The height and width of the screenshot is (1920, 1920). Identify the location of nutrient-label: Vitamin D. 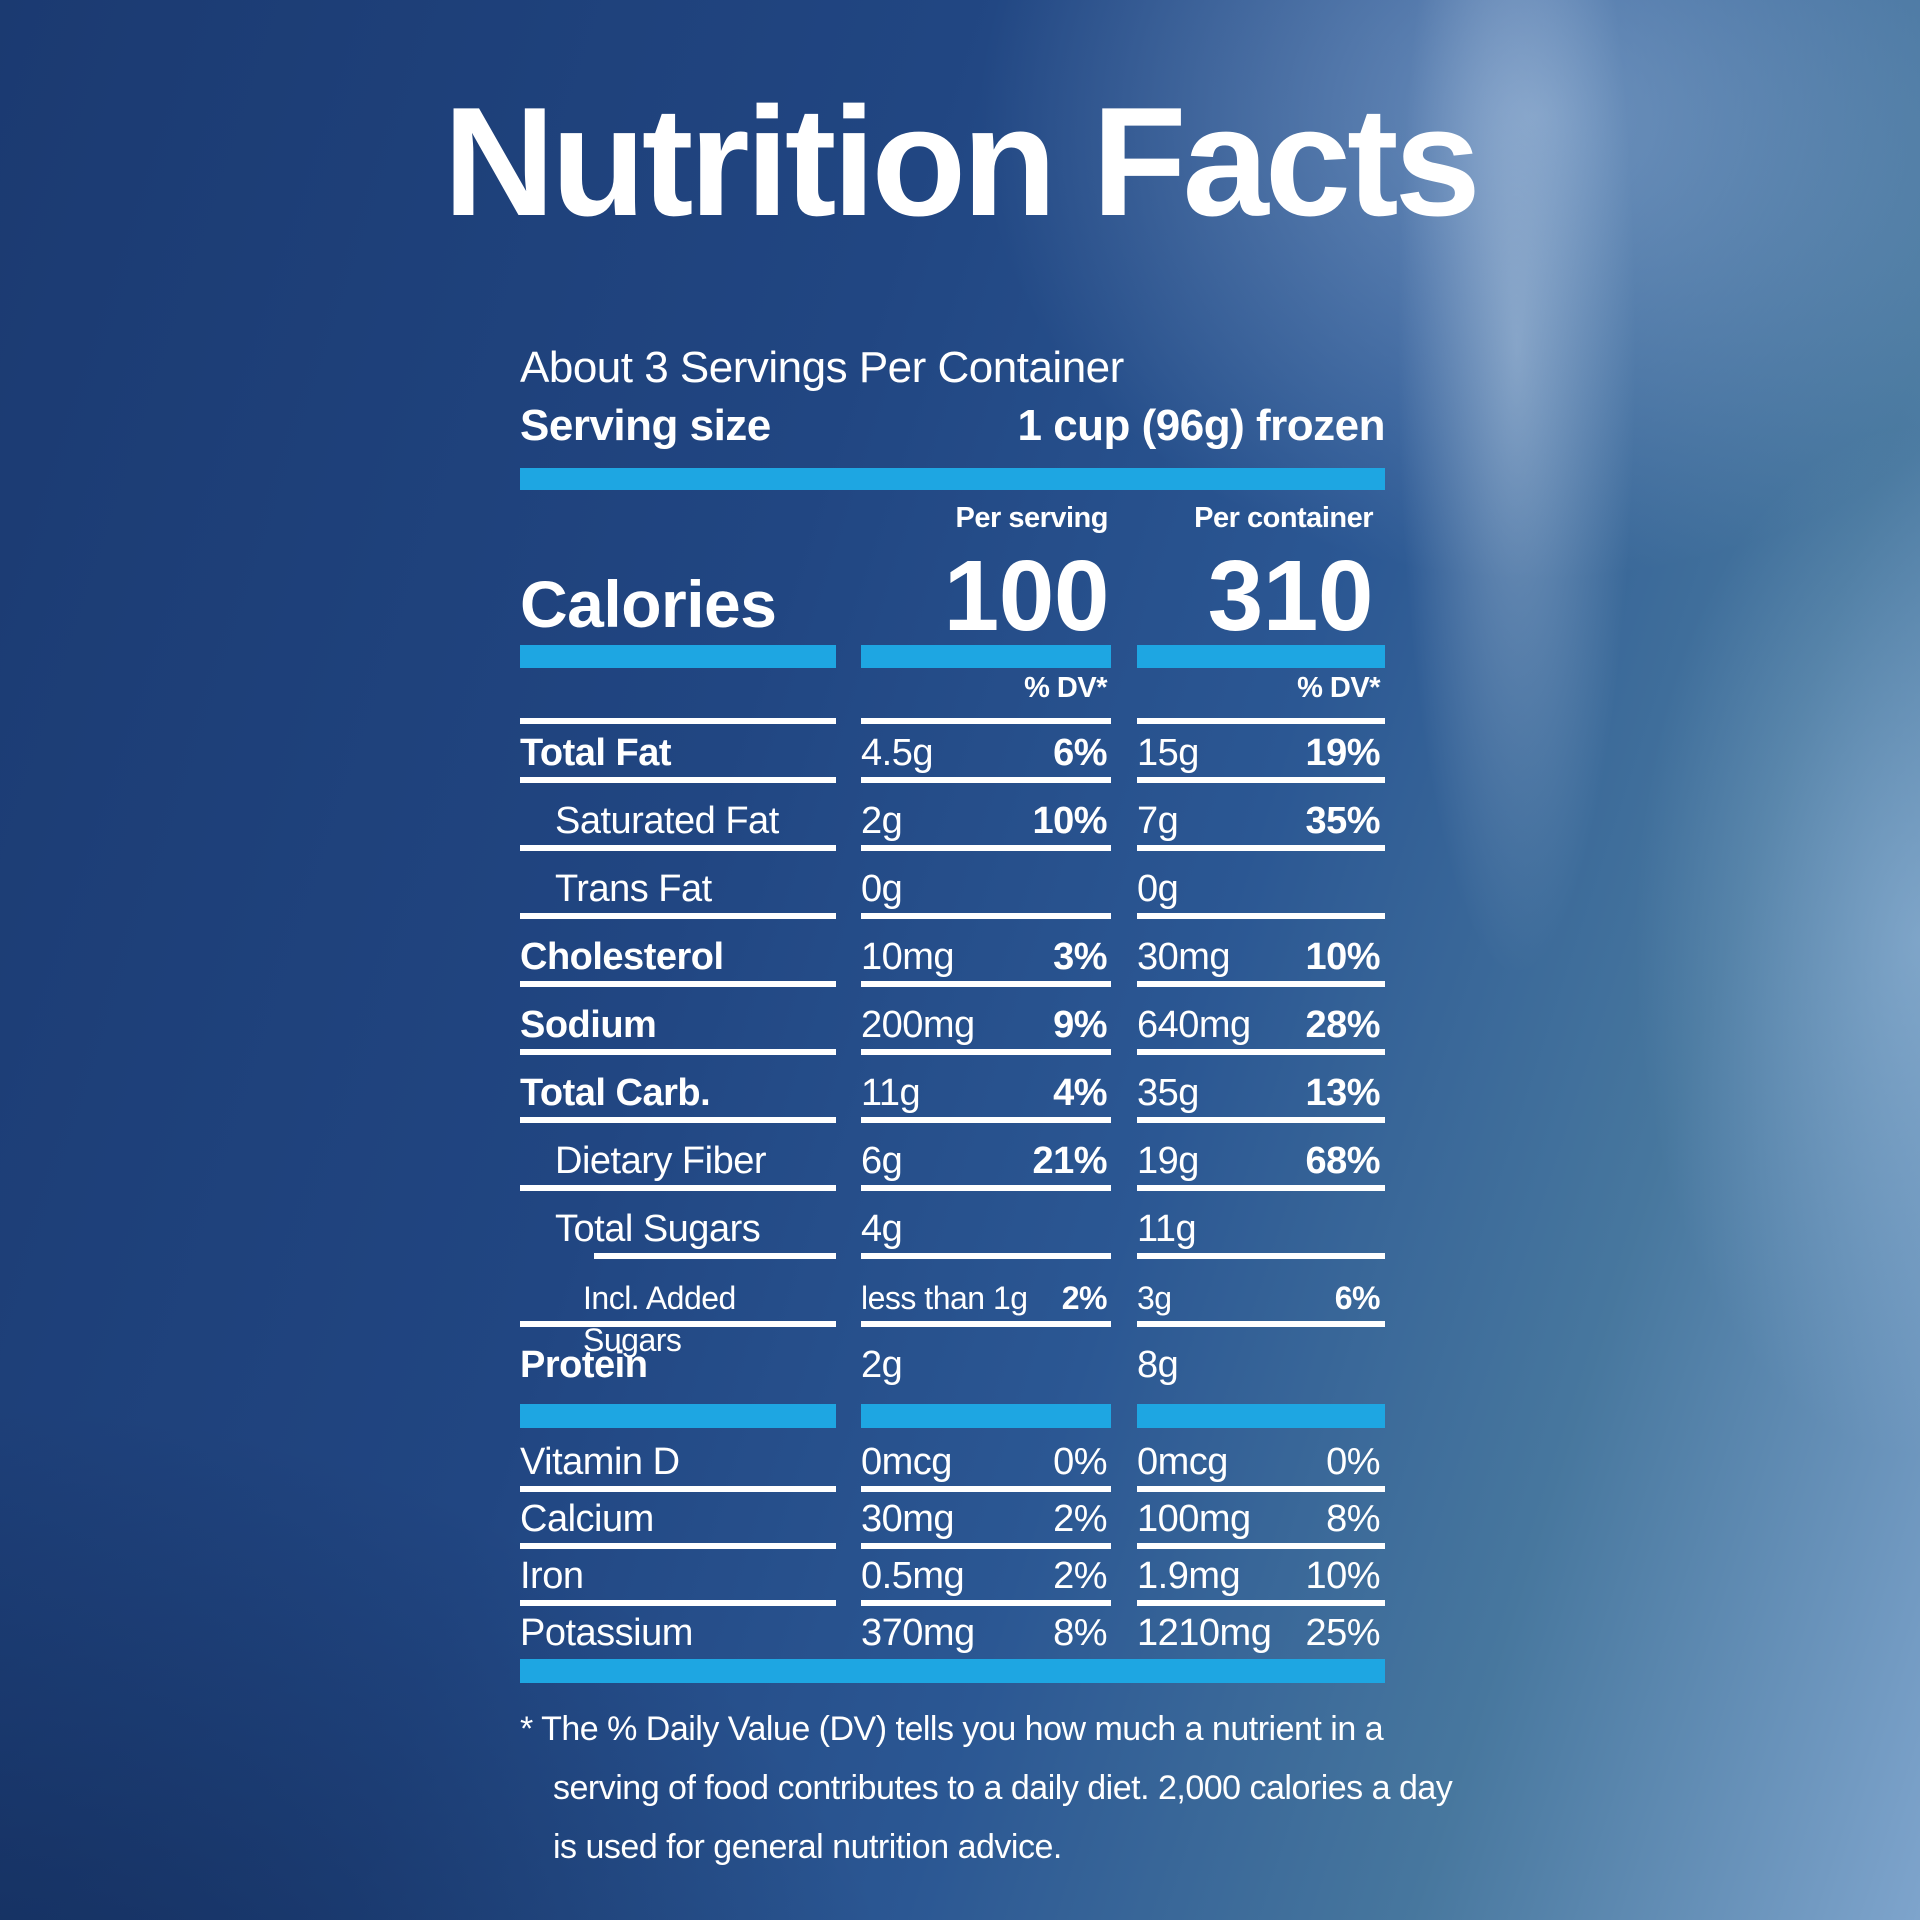
(600, 1462).